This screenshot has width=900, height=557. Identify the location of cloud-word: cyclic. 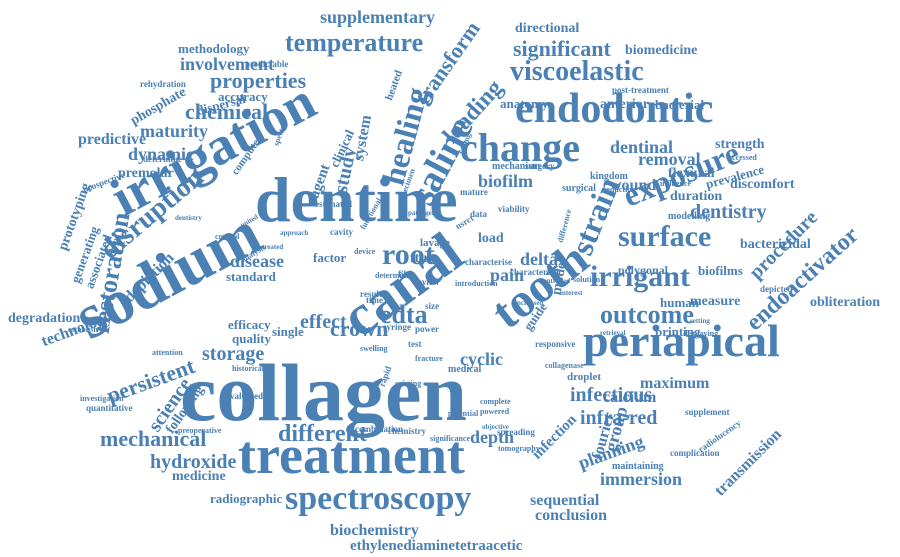
(481, 359).